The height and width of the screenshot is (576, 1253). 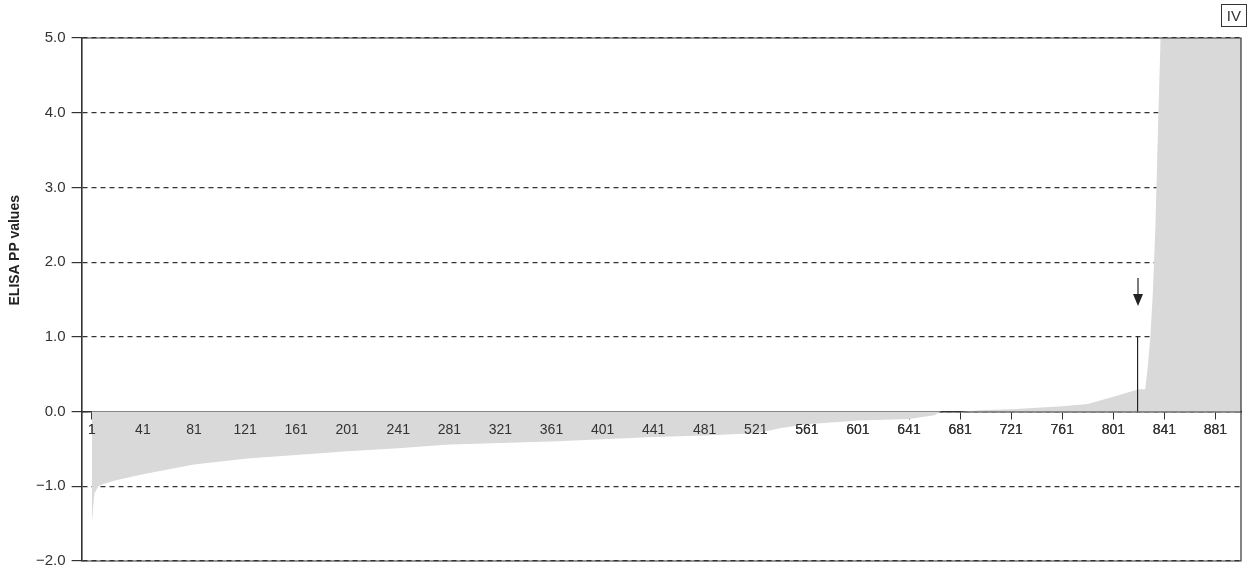 I want to click on x-tick-label: 521, so click(x=756, y=428).